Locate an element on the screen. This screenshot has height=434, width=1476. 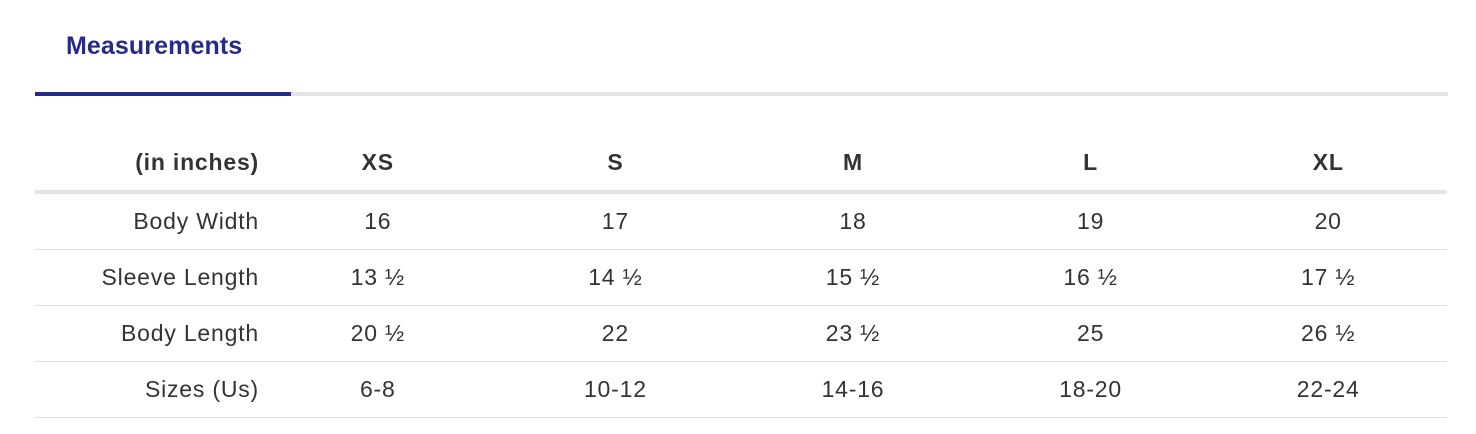
table-row: Sleeve Length 13 ½ 14 ½ 15 ½ 16 ½ 17 ½ is located at coordinates (741, 277).